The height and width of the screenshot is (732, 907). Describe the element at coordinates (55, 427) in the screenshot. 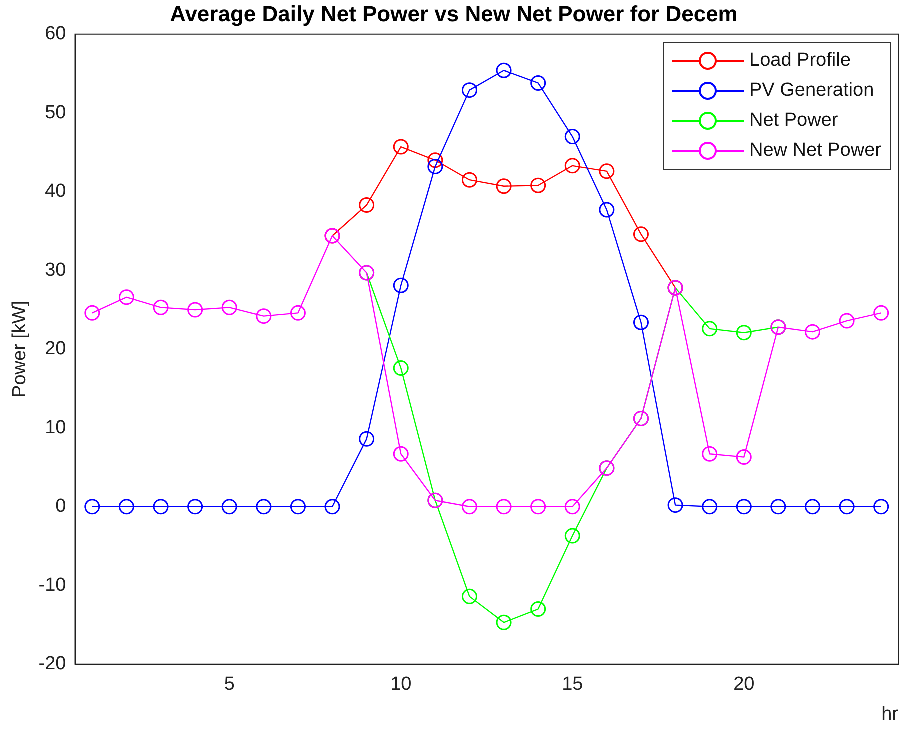

I see `y-tick-label: 10` at that location.